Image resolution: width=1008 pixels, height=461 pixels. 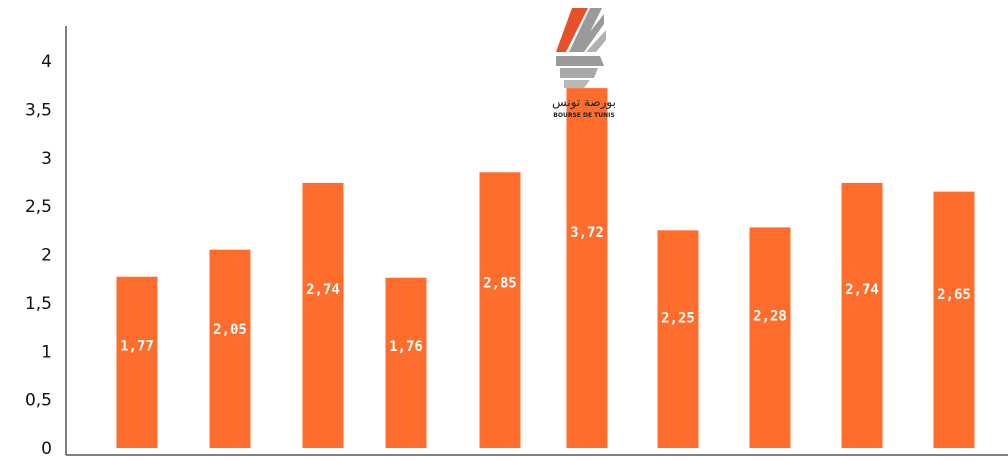 What do you see at coordinates (406, 347) in the screenshot?
I see `data-label: 1,76` at bounding box center [406, 347].